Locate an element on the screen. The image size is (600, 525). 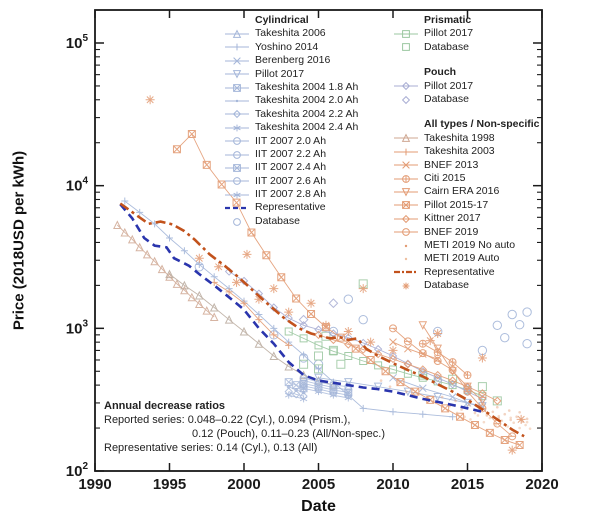
legend-item-label: IIT 2007 2.2 Ah is located at coordinates (291, 153).